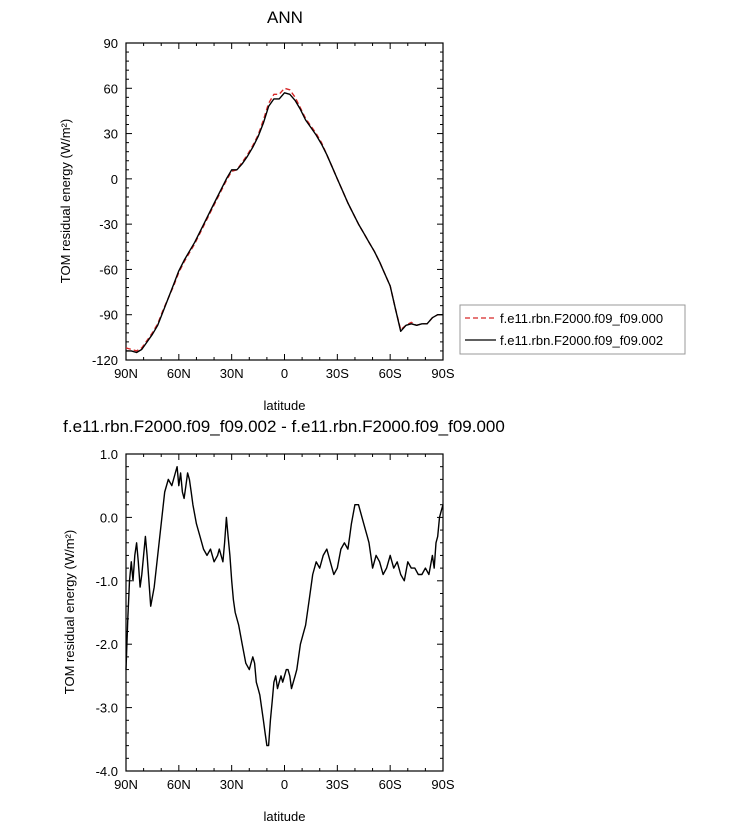  Describe the element at coordinates (285, 17) in the screenshot. I see `top-chart-title: ANN` at that location.